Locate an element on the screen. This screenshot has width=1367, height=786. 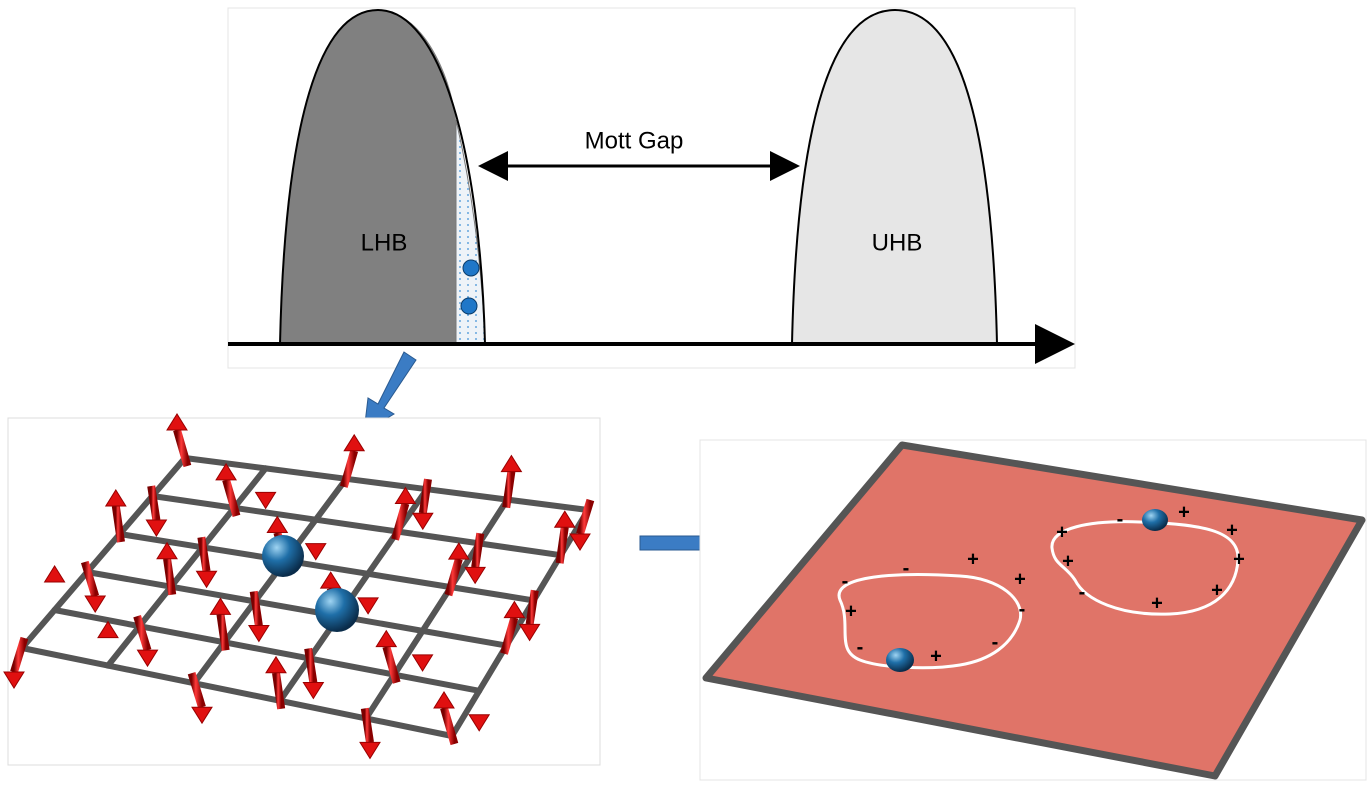
lower-band-fill is located at coordinates (368, 177).